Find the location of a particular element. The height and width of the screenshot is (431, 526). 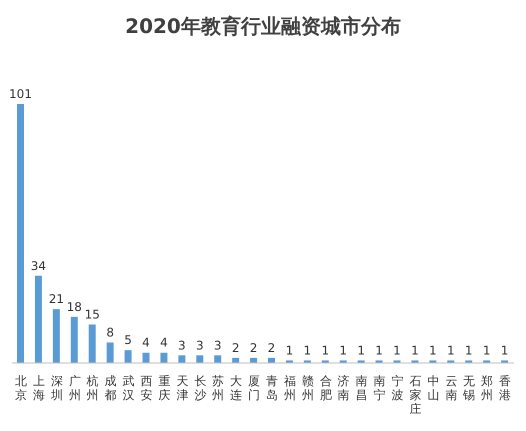

x-tick-label: 香港 is located at coordinates (505, 388).